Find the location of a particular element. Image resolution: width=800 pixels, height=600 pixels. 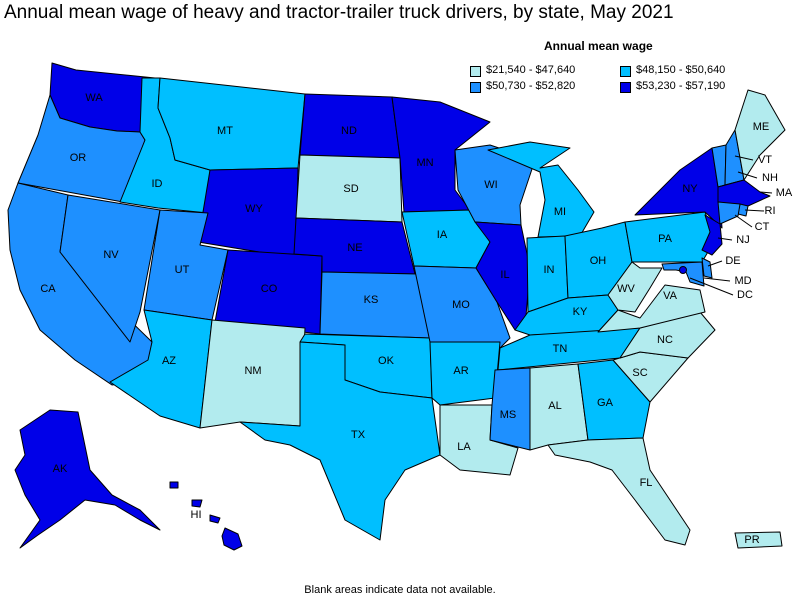

state-wi is located at coordinates (495, 185).